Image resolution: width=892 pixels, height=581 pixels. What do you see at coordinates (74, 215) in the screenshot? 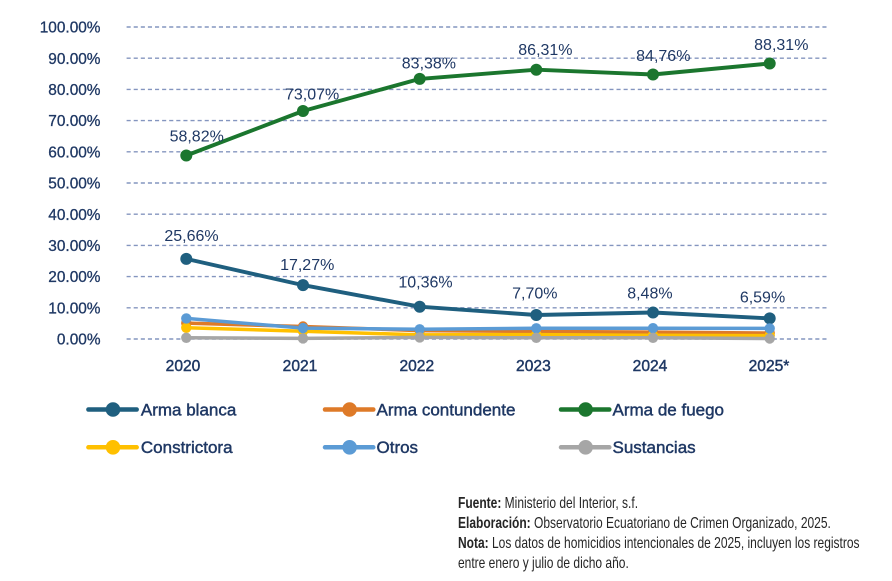
I see `svg-text: 40.00%` at bounding box center [74, 215].